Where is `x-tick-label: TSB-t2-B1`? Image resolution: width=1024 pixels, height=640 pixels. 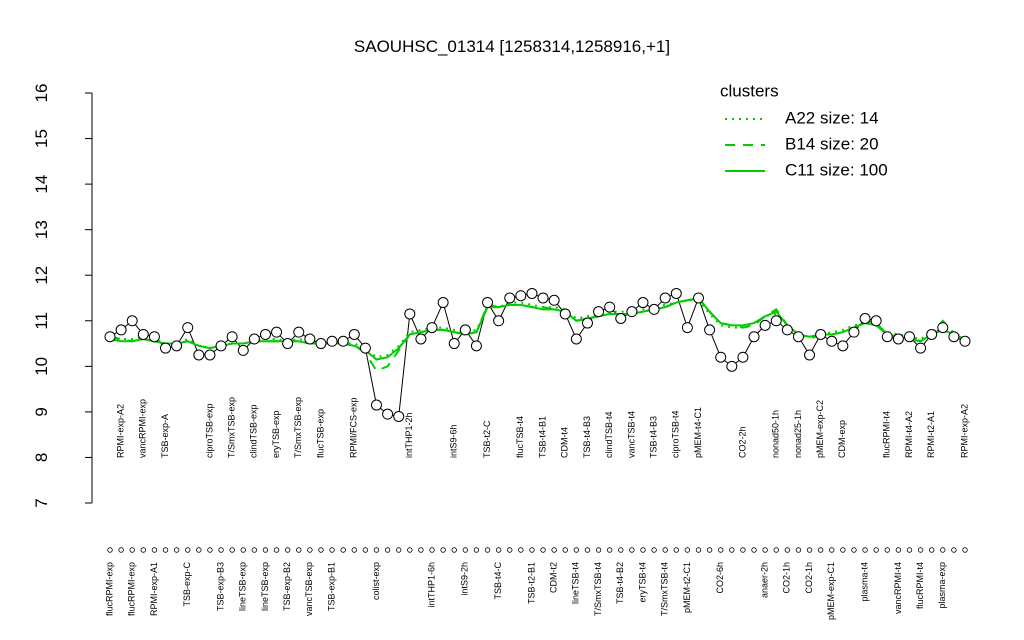 x-tick-label: TSB-t2-B1 is located at coordinates (531, 583).